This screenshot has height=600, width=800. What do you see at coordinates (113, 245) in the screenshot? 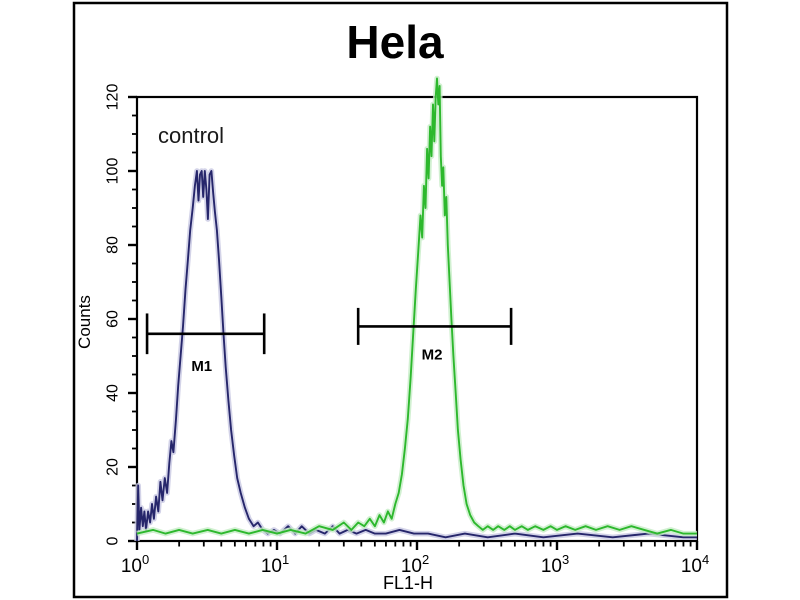
I see `y-tick-label: 80` at bounding box center [113, 245].